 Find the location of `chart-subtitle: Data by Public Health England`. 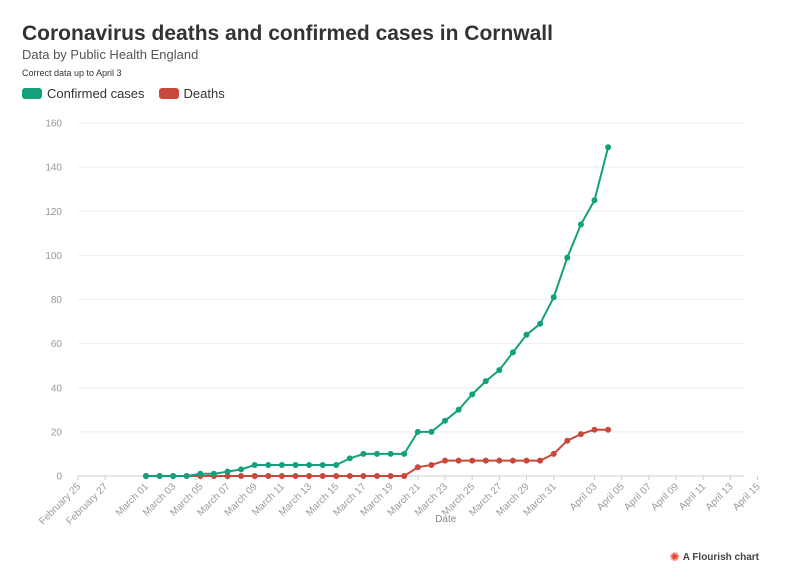

chart-subtitle: Data by Public Health England is located at coordinates (110, 54).